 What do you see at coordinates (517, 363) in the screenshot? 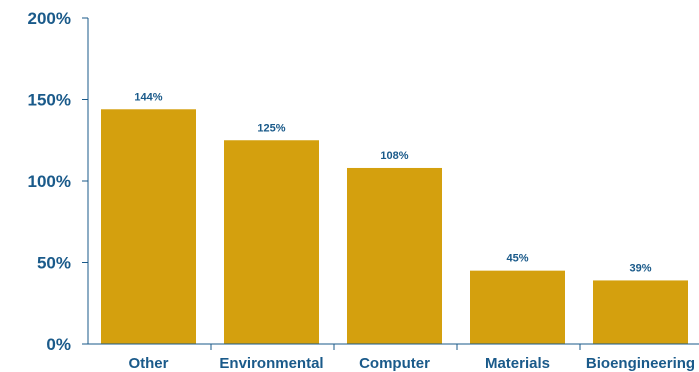
I see `x-tick-label: Materials` at bounding box center [517, 363].